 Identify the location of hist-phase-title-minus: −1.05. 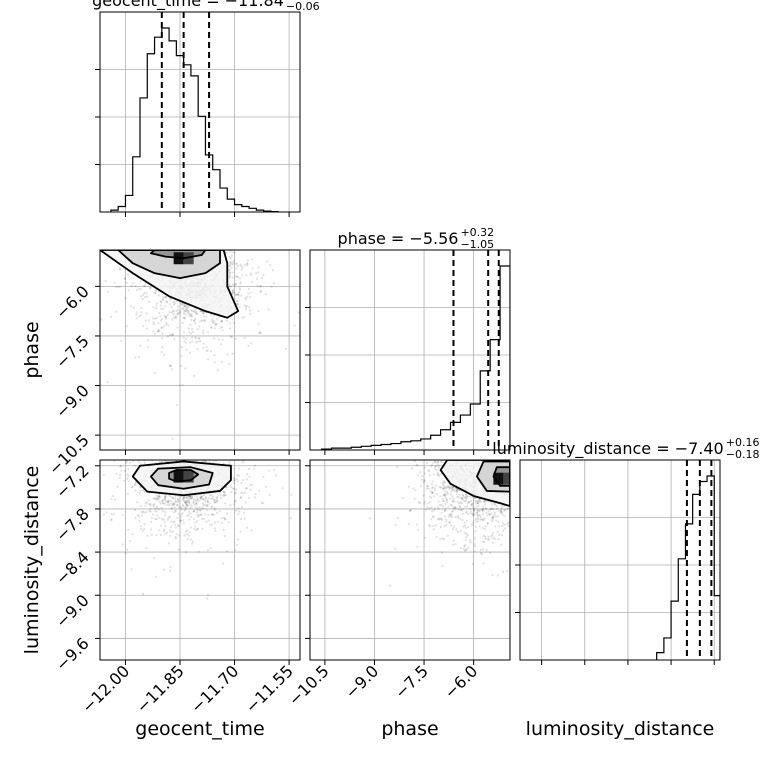
(477, 244).